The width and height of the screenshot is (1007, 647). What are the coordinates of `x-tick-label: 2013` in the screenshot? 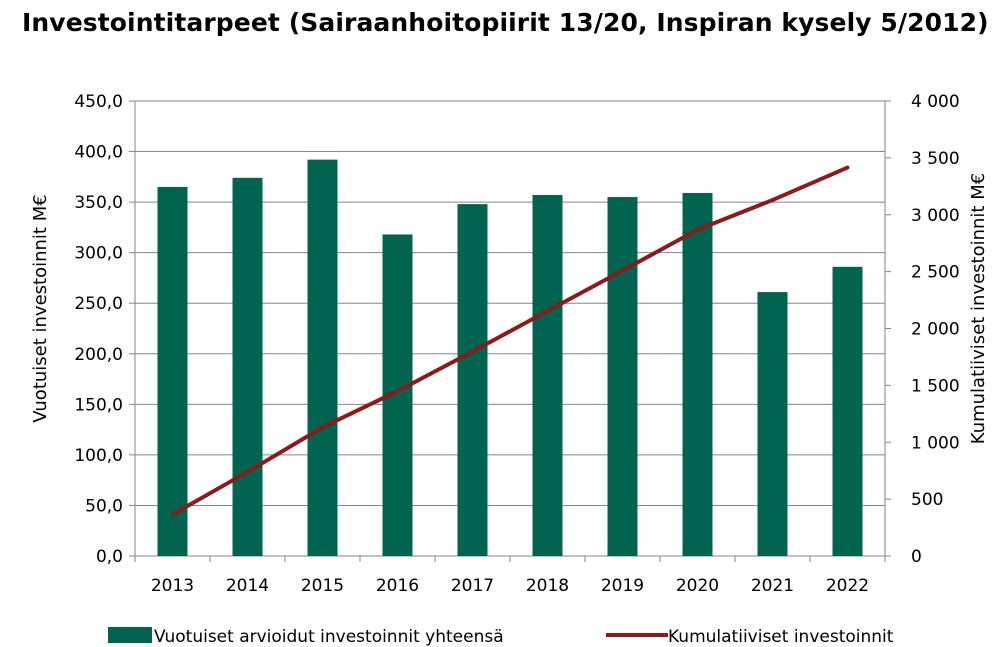 It's located at (172, 586).